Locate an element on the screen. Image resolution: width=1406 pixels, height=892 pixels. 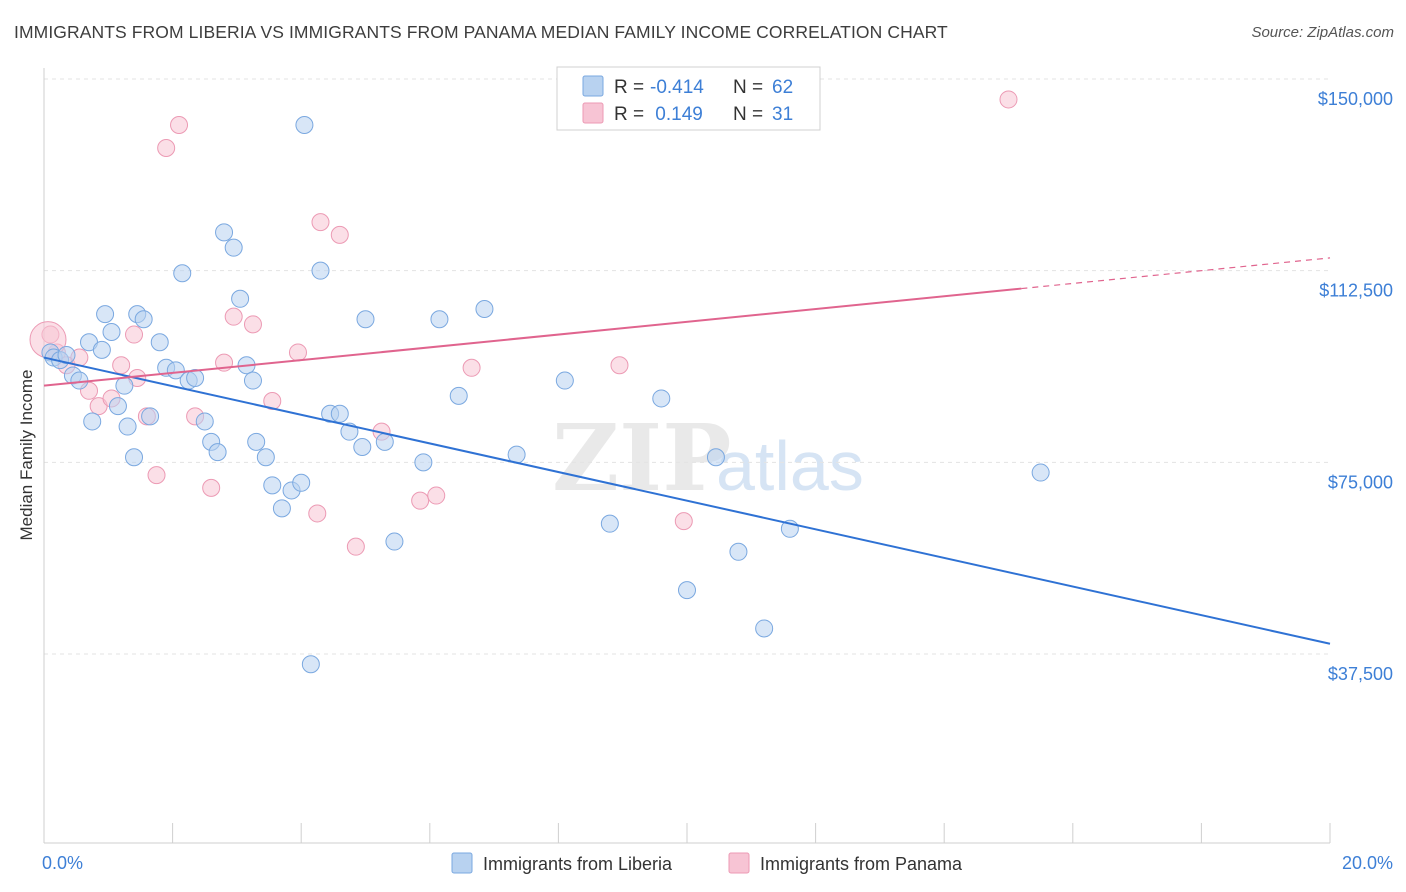
x-tick-label-min: 0.0% is located at coordinates (62, 863).